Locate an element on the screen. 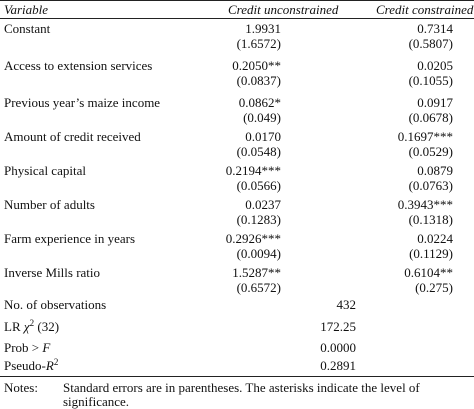  coef-constrained: 0.0205 is located at coordinates (435, 65).